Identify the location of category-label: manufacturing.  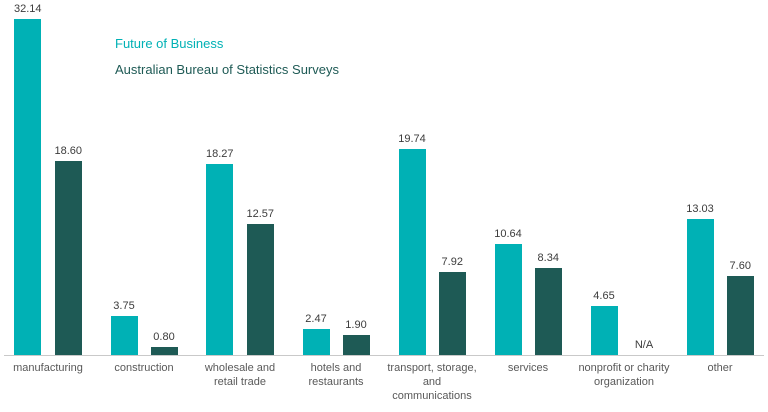
(48, 368).